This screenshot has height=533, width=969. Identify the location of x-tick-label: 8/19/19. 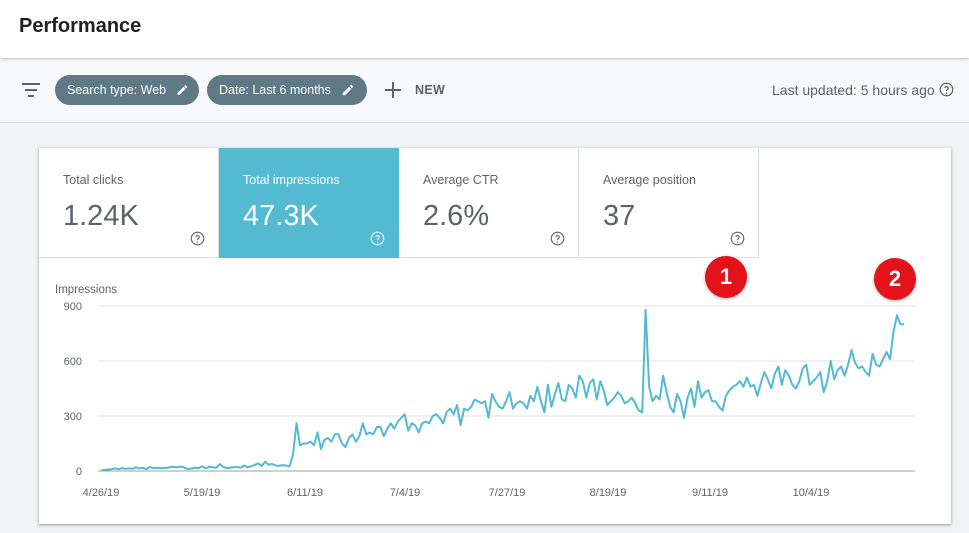
(608, 493).